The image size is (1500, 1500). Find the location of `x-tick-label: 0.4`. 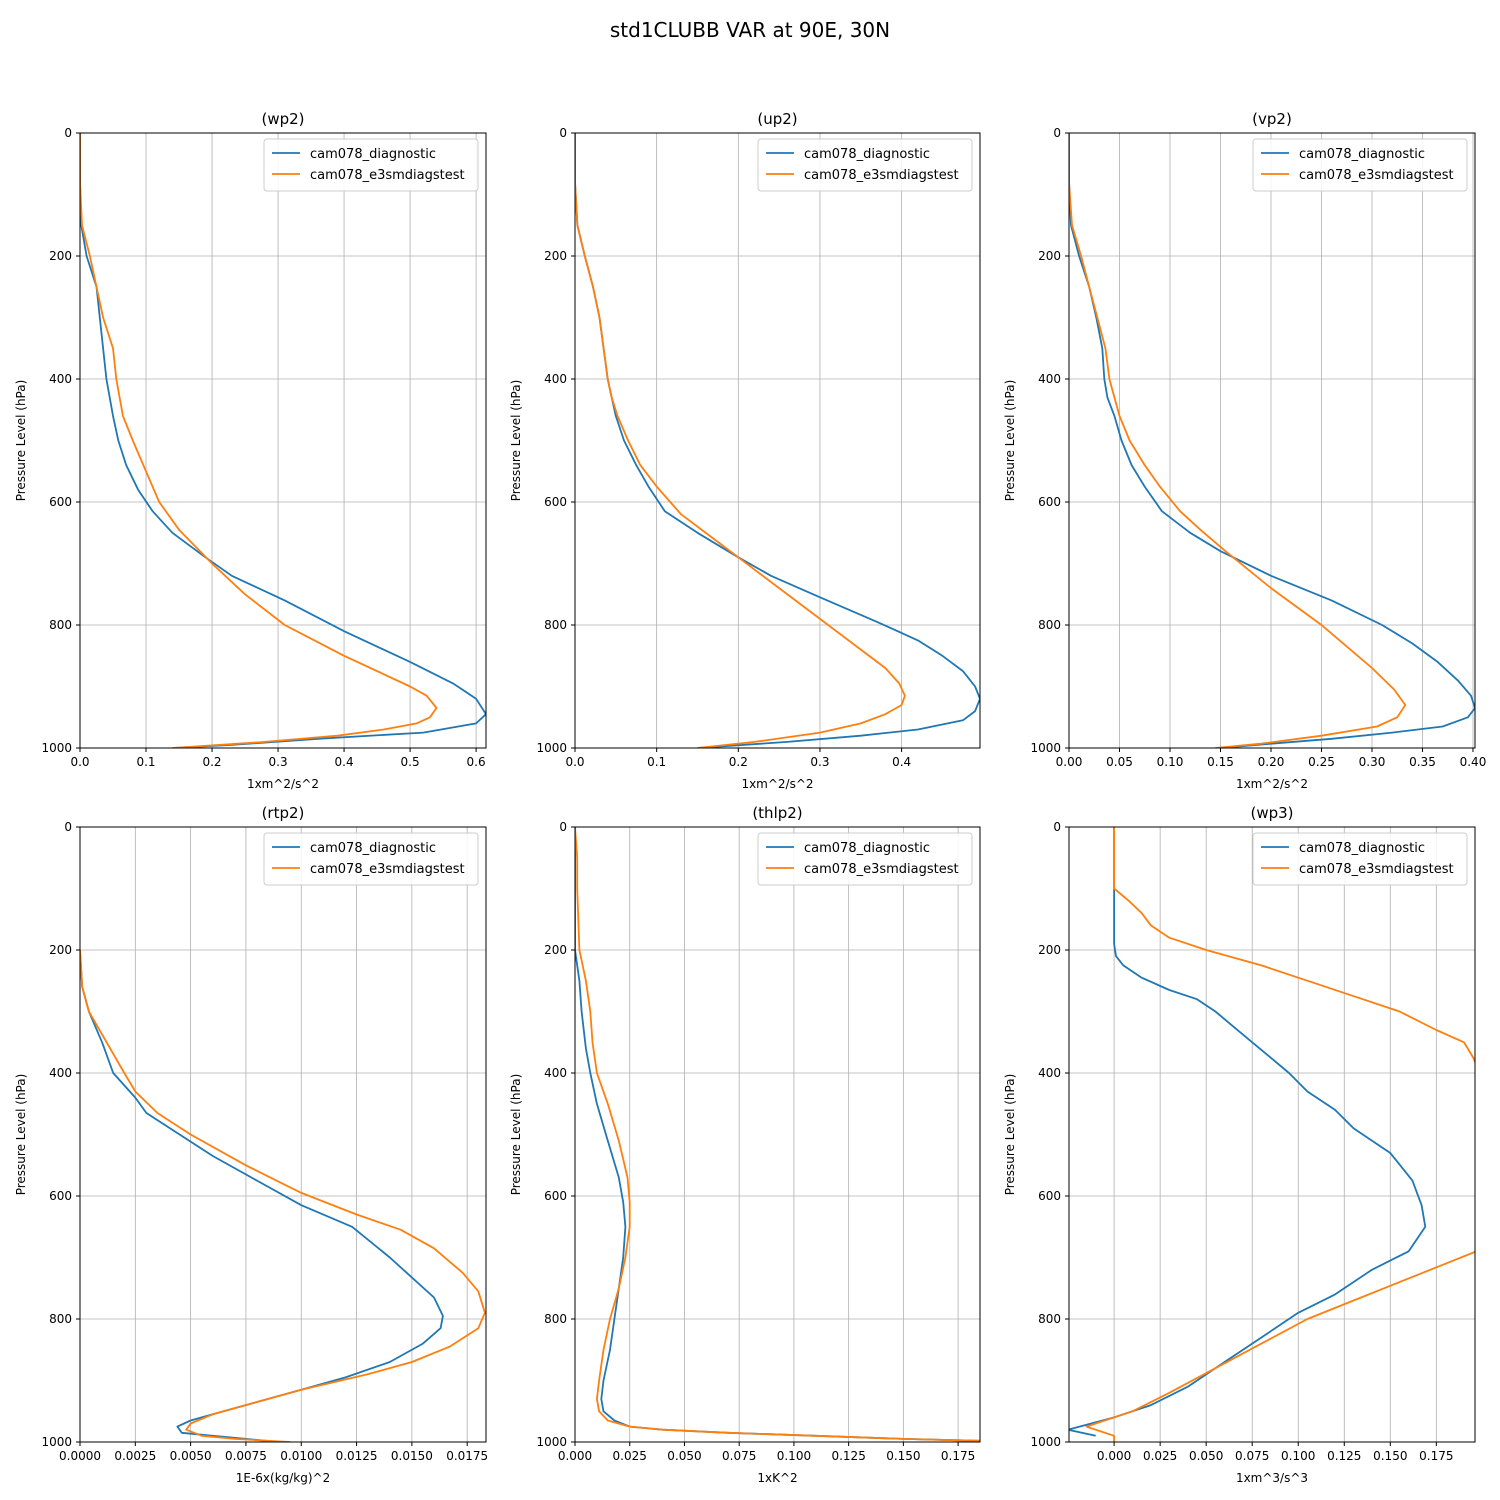

x-tick-label: 0.4 is located at coordinates (901, 762).